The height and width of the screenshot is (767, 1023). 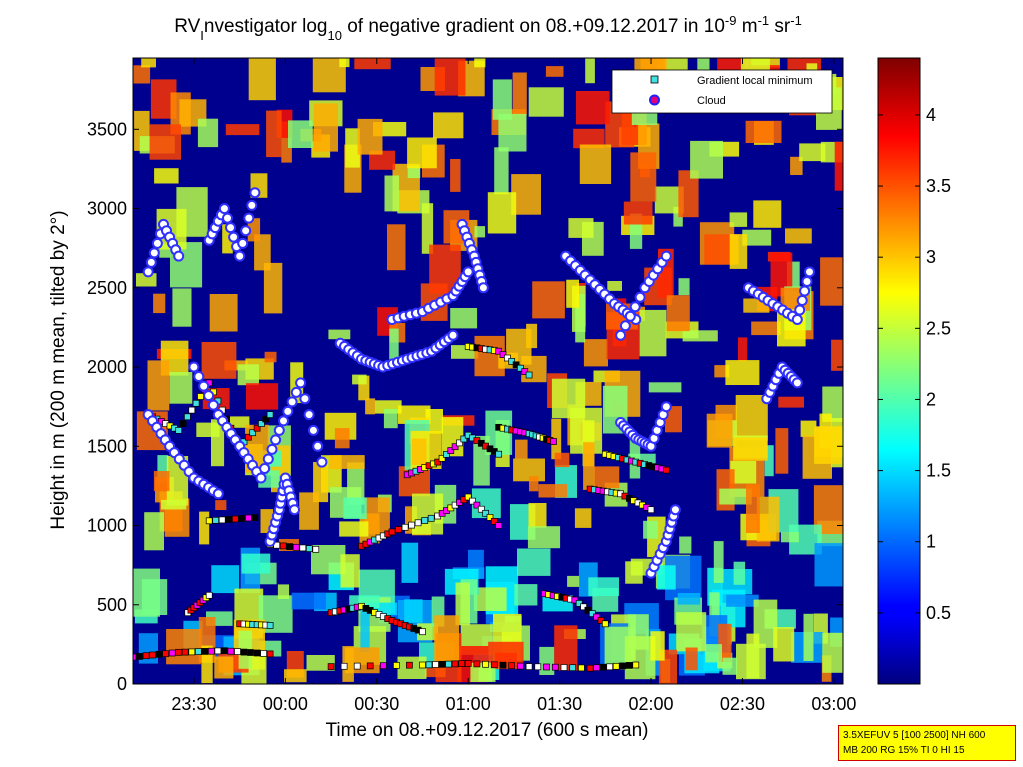 I want to click on colorbar: 0.5 1 1.5 2 2.5 3 3.5 4, so click(x=914, y=371).